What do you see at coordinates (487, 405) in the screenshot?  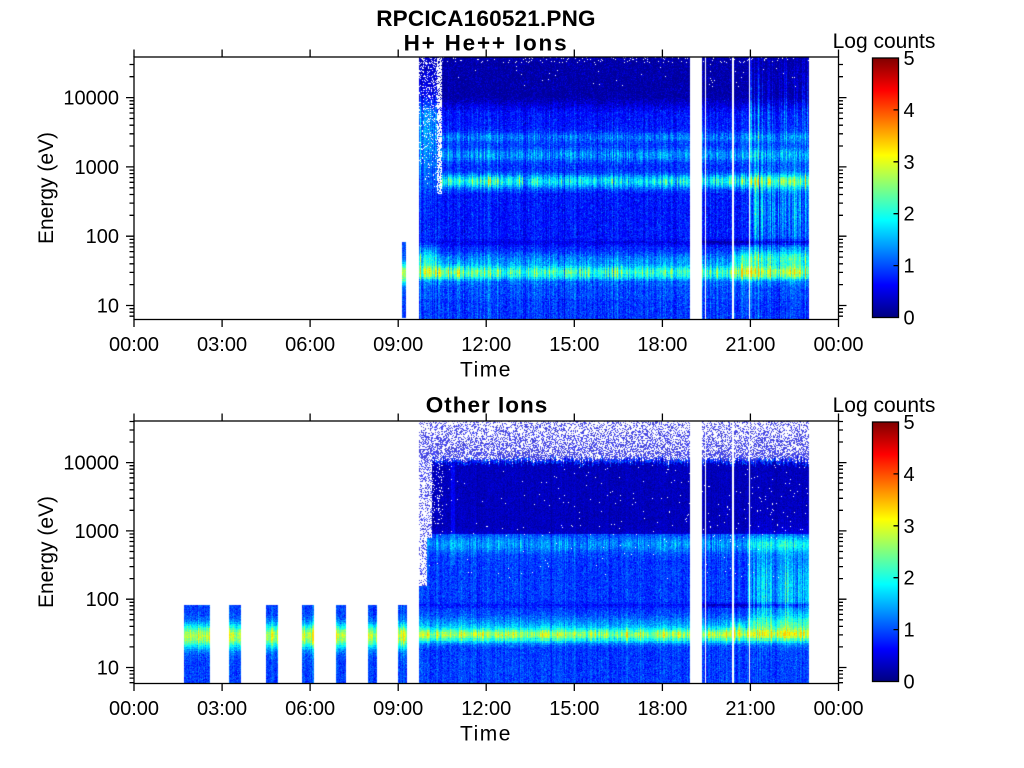 I see `svg-text: Other Ions` at bounding box center [487, 405].